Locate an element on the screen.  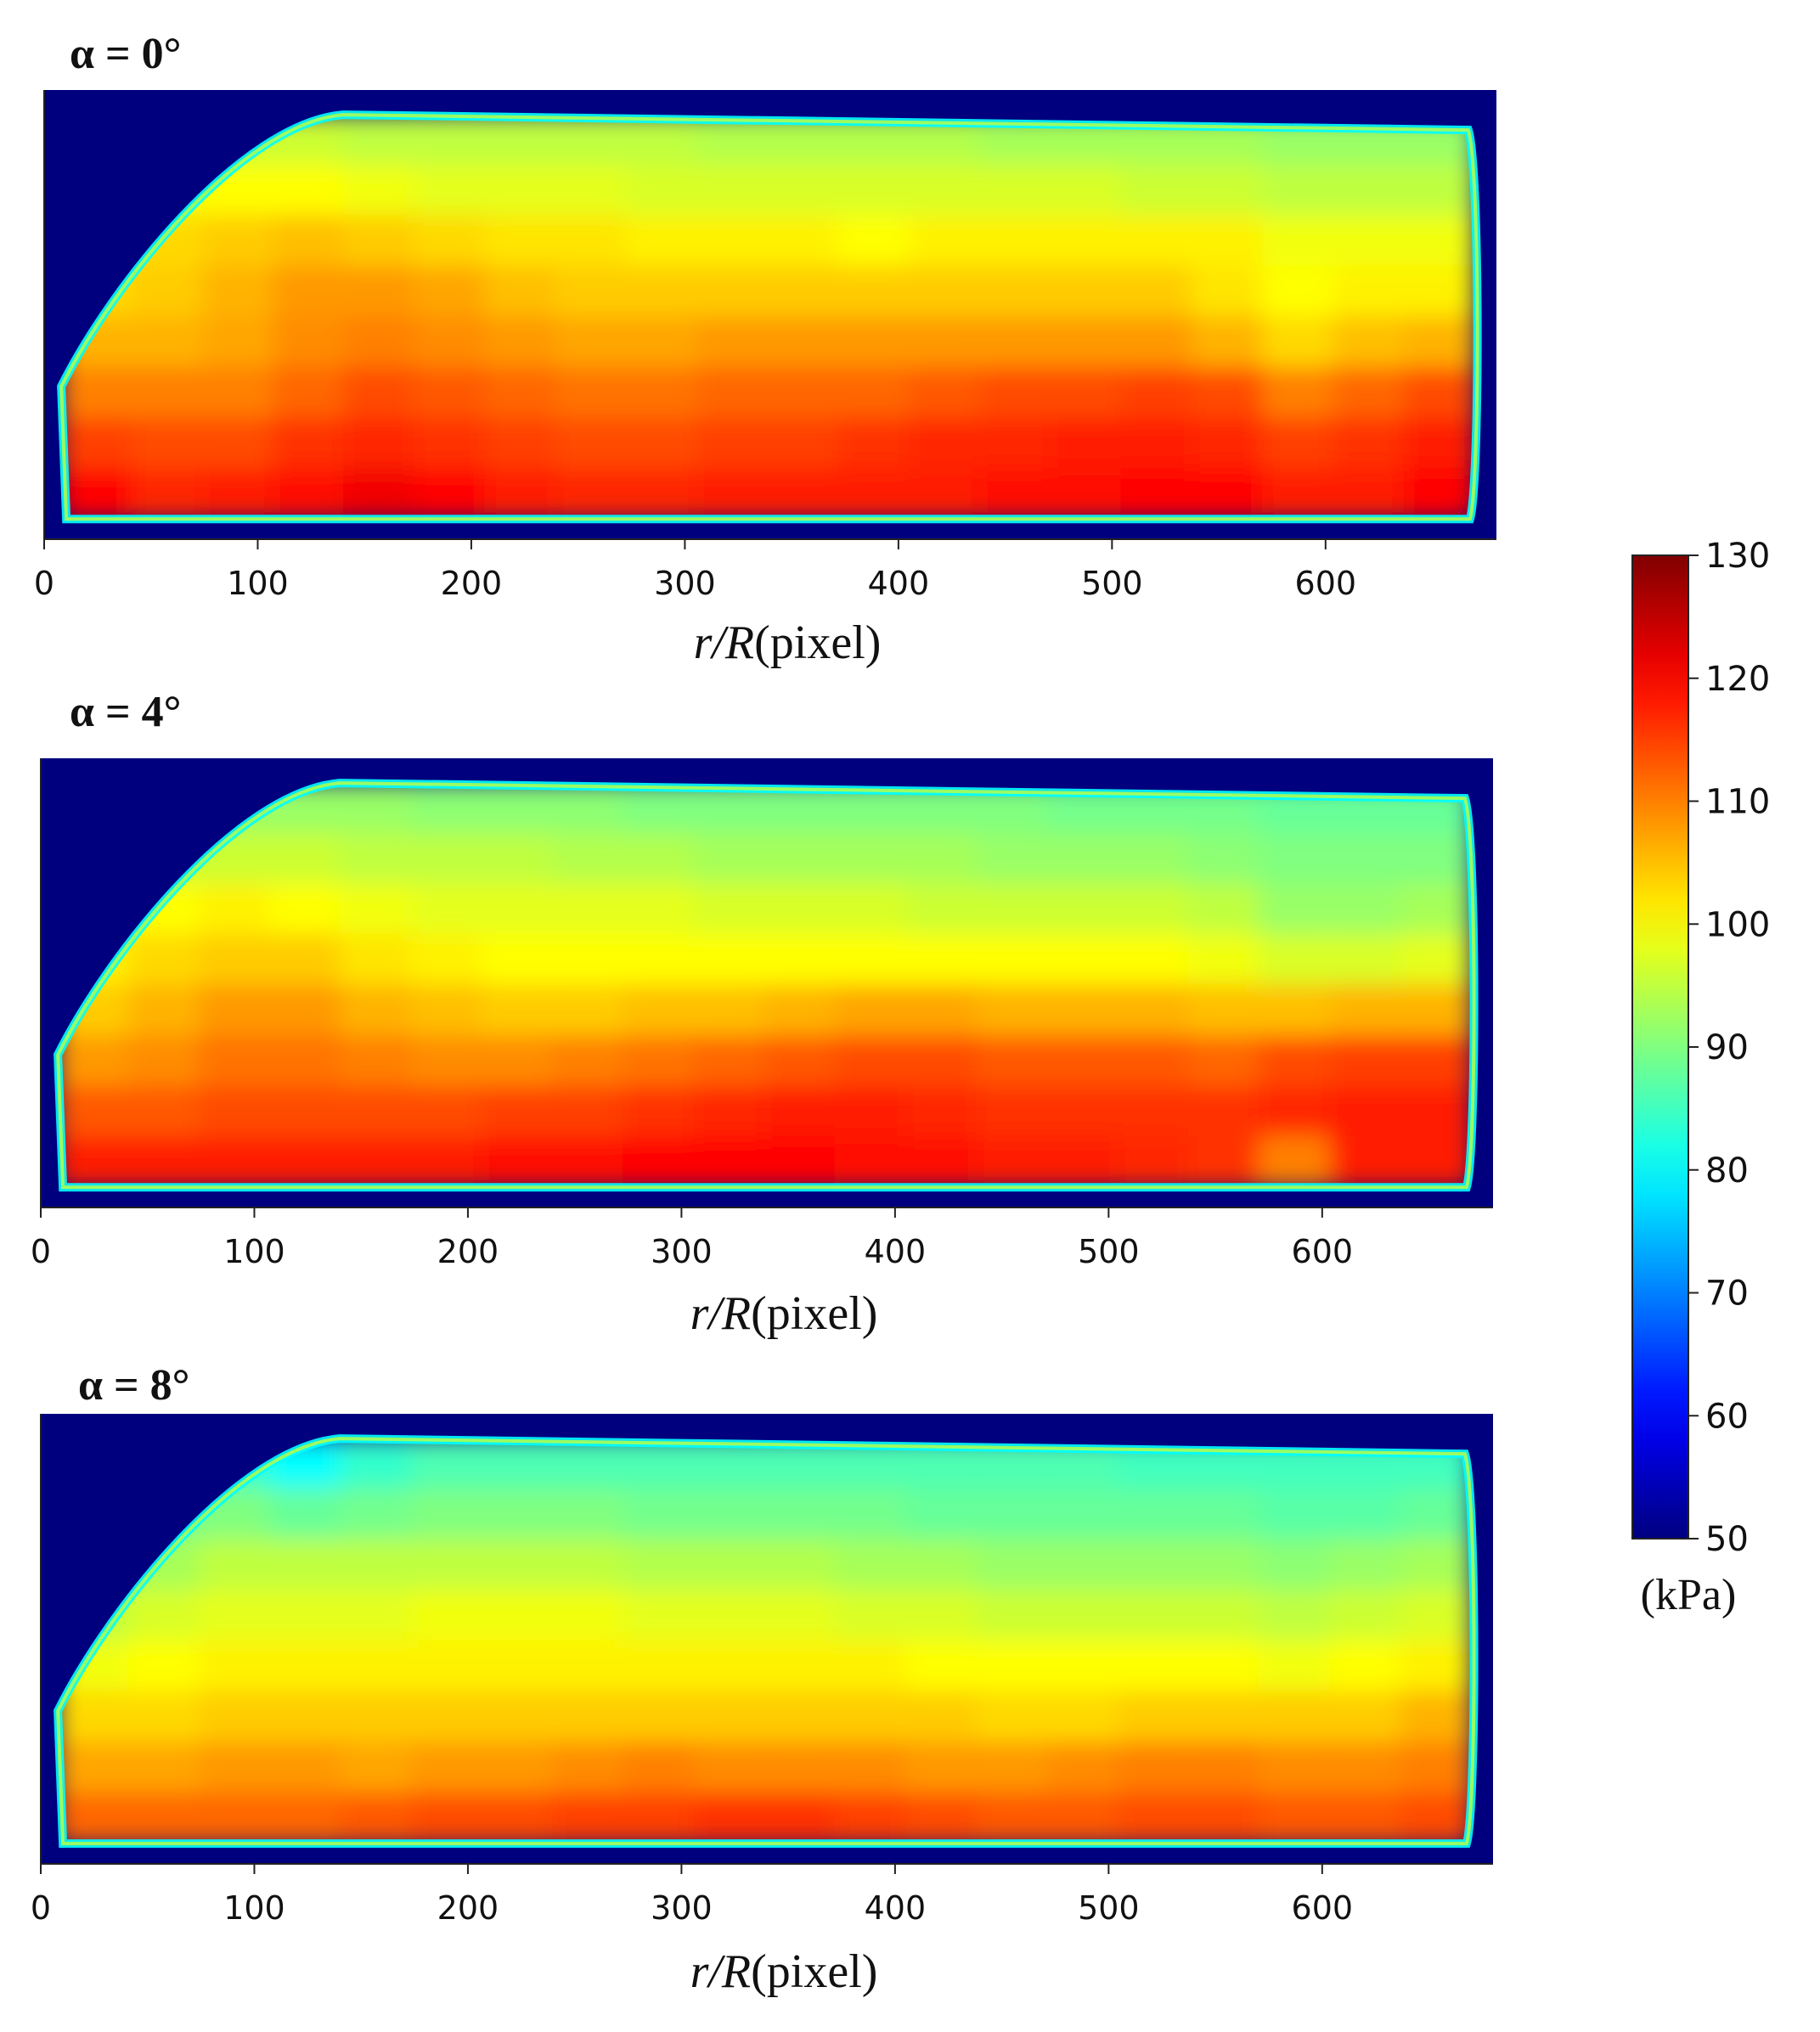
x-axis-label-unit: (pixel) is located at coordinates (817, 642).